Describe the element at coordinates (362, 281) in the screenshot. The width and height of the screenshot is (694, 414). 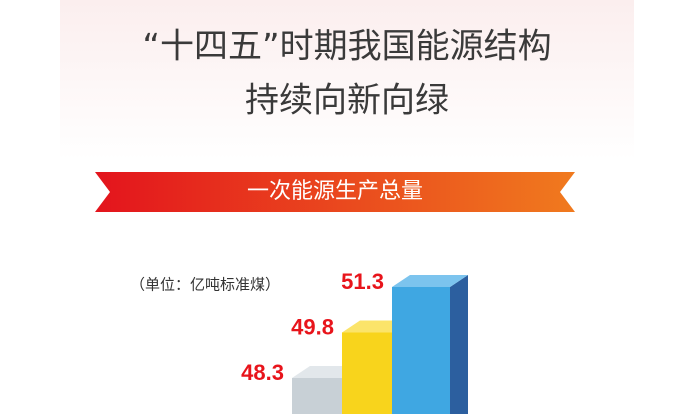
I see `value-label: 51.3` at that location.